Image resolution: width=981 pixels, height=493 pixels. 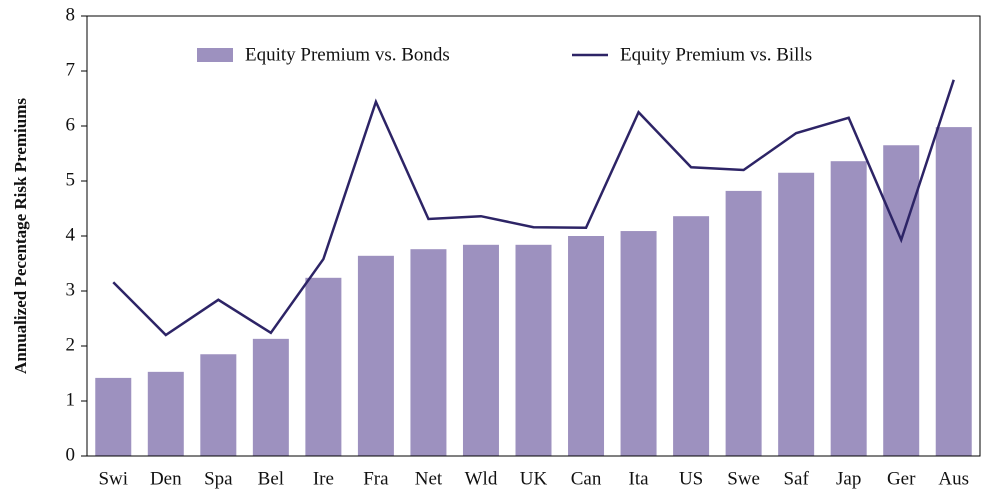 What do you see at coordinates (953, 478) in the screenshot?
I see `x-tick-label: Aus` at bounding box center [953, 478].